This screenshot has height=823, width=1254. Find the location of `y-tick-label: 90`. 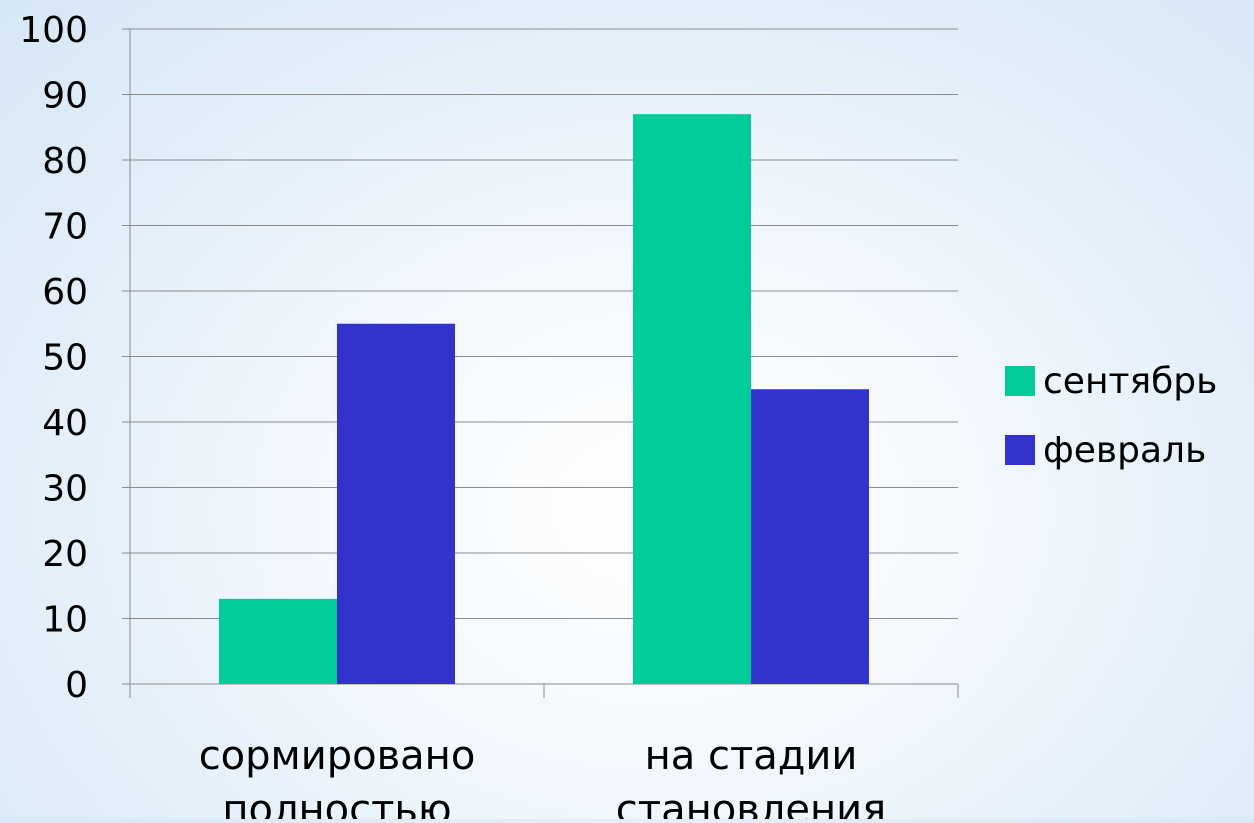

y-tick-label: 90 is located at coordinates (65, 96).